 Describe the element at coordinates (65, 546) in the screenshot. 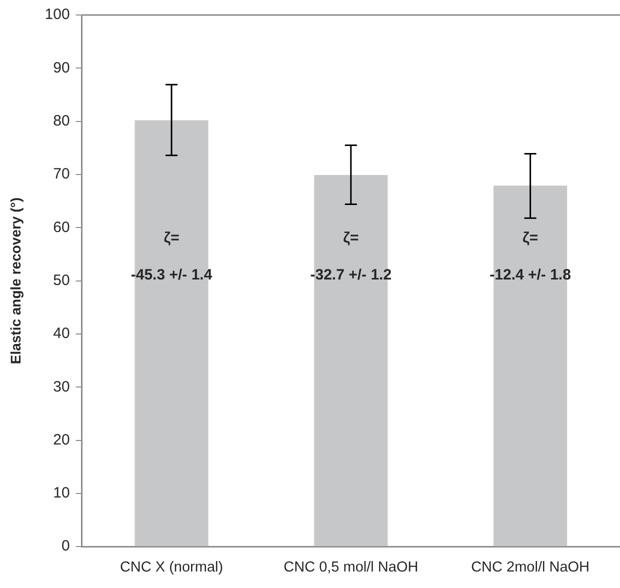

I see `y-tick-label: 0` at that location.